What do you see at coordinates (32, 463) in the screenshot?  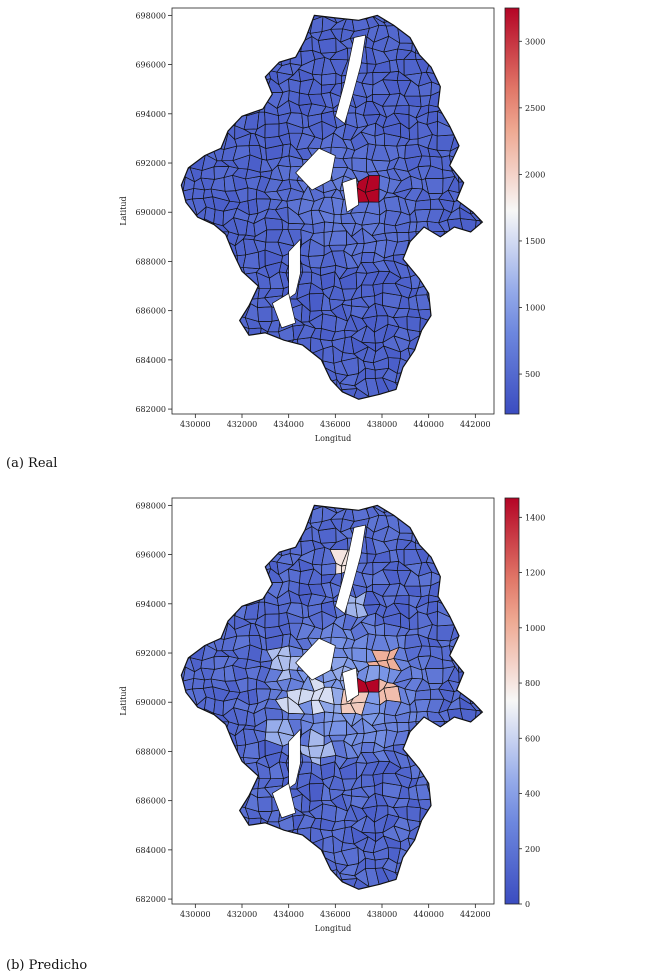 I see `caption-real: (a) Real` at bounding box center [32, 463].